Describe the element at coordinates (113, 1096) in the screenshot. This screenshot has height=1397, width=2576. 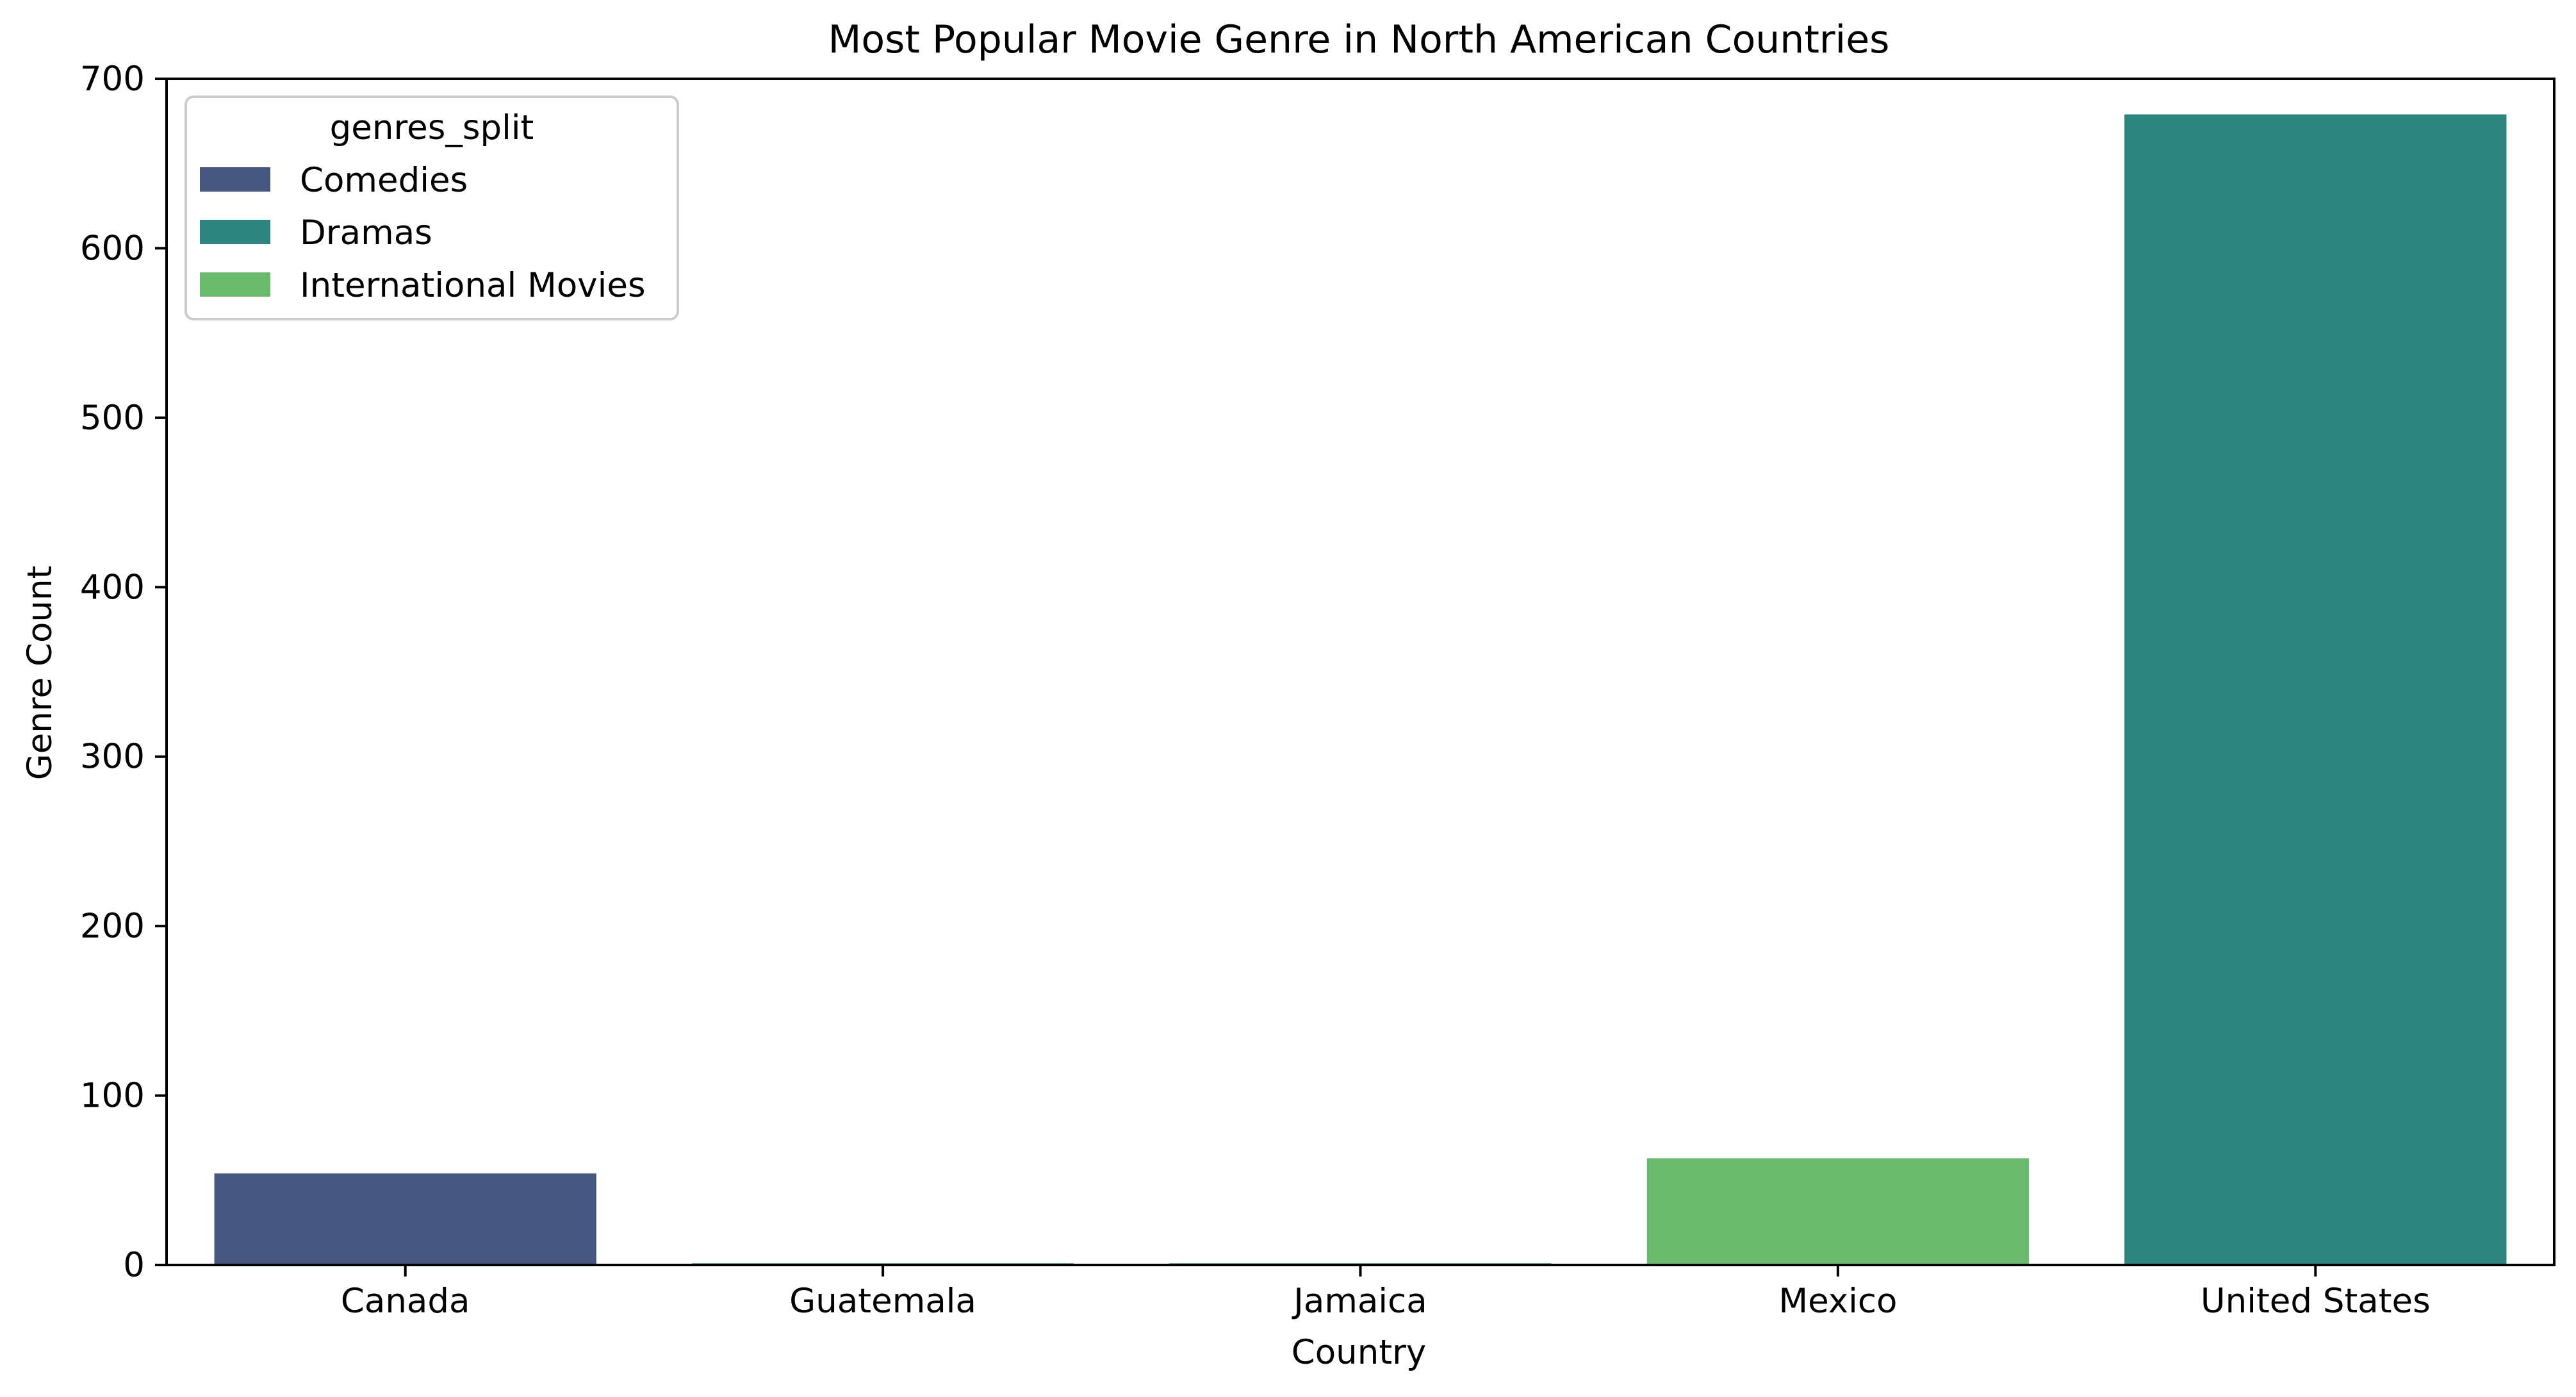
I see `y-tick-label: 100` at that location.